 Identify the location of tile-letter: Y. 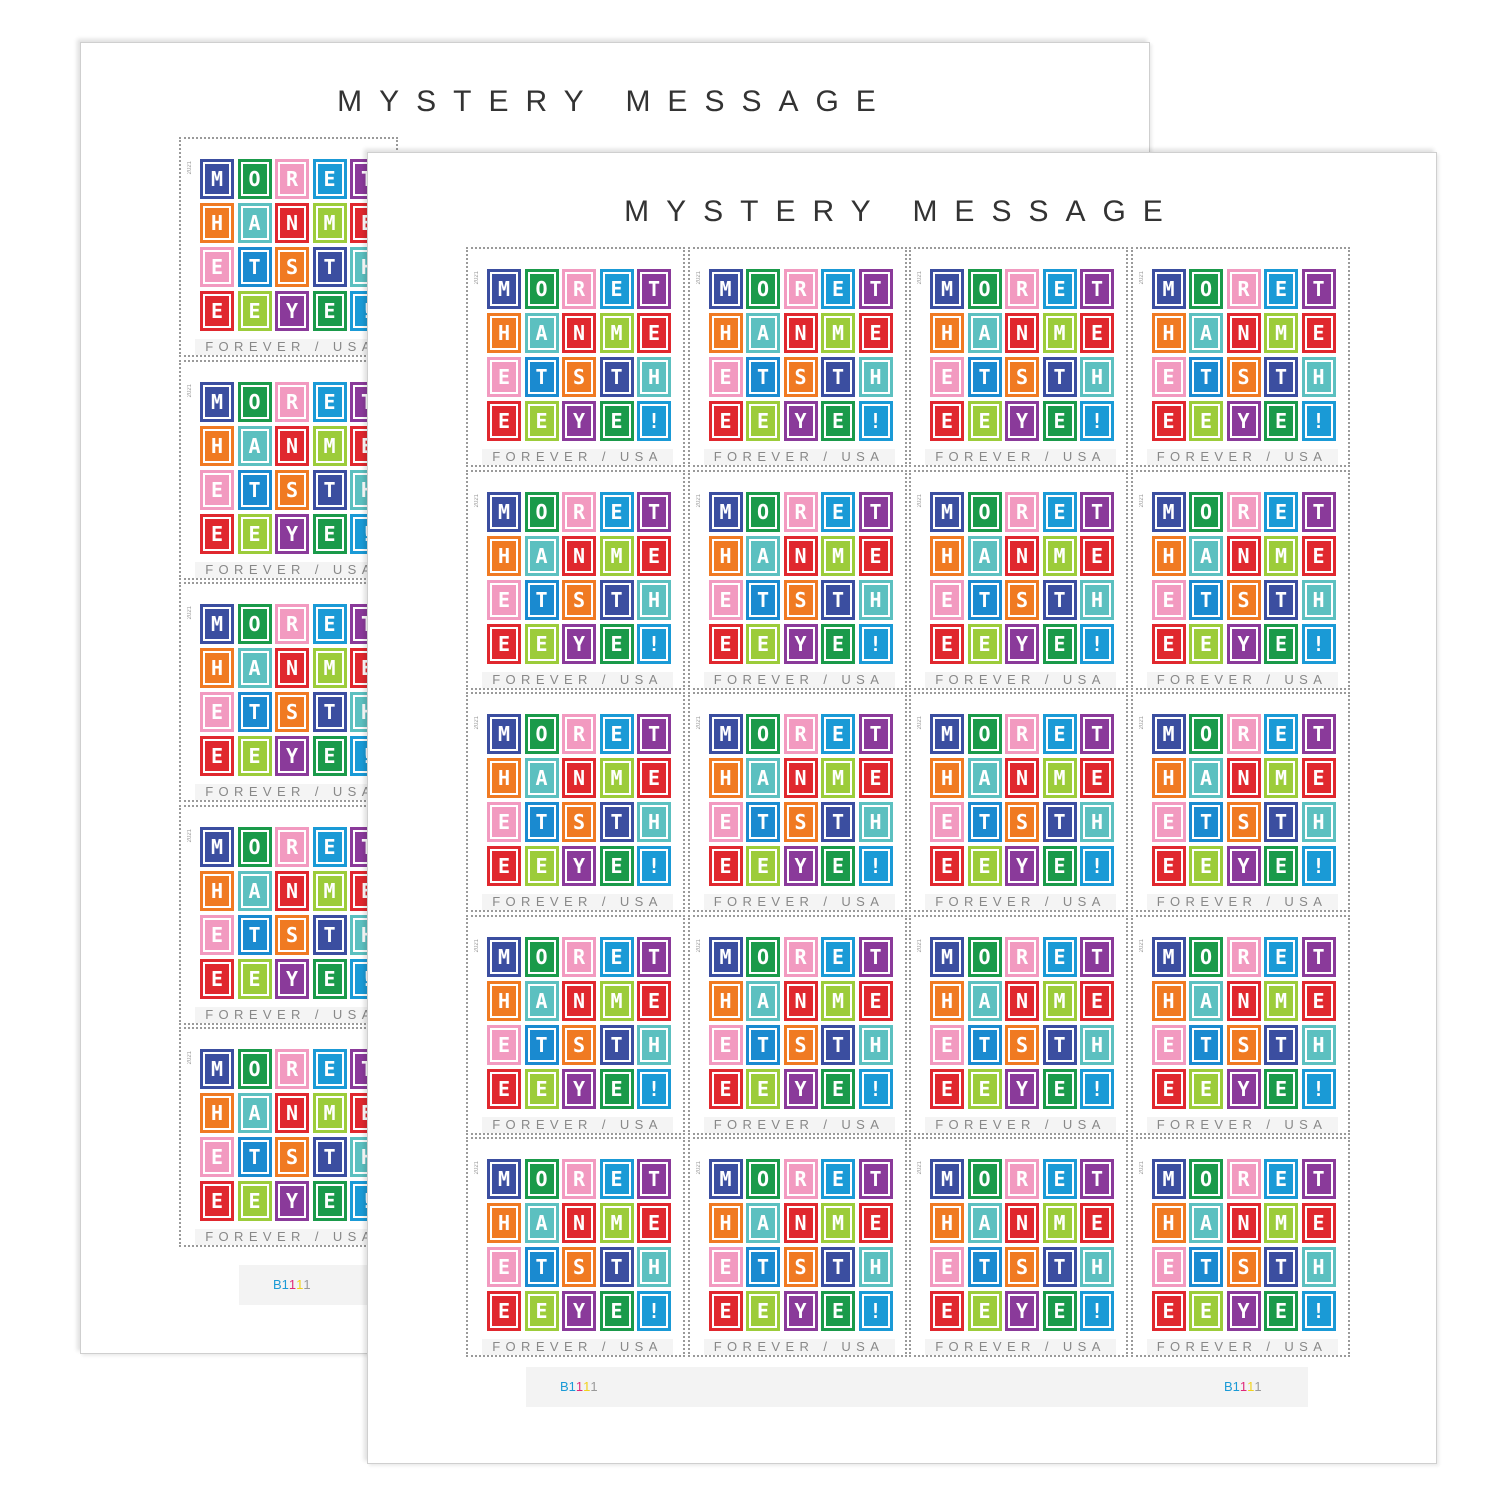
(1022, 421).